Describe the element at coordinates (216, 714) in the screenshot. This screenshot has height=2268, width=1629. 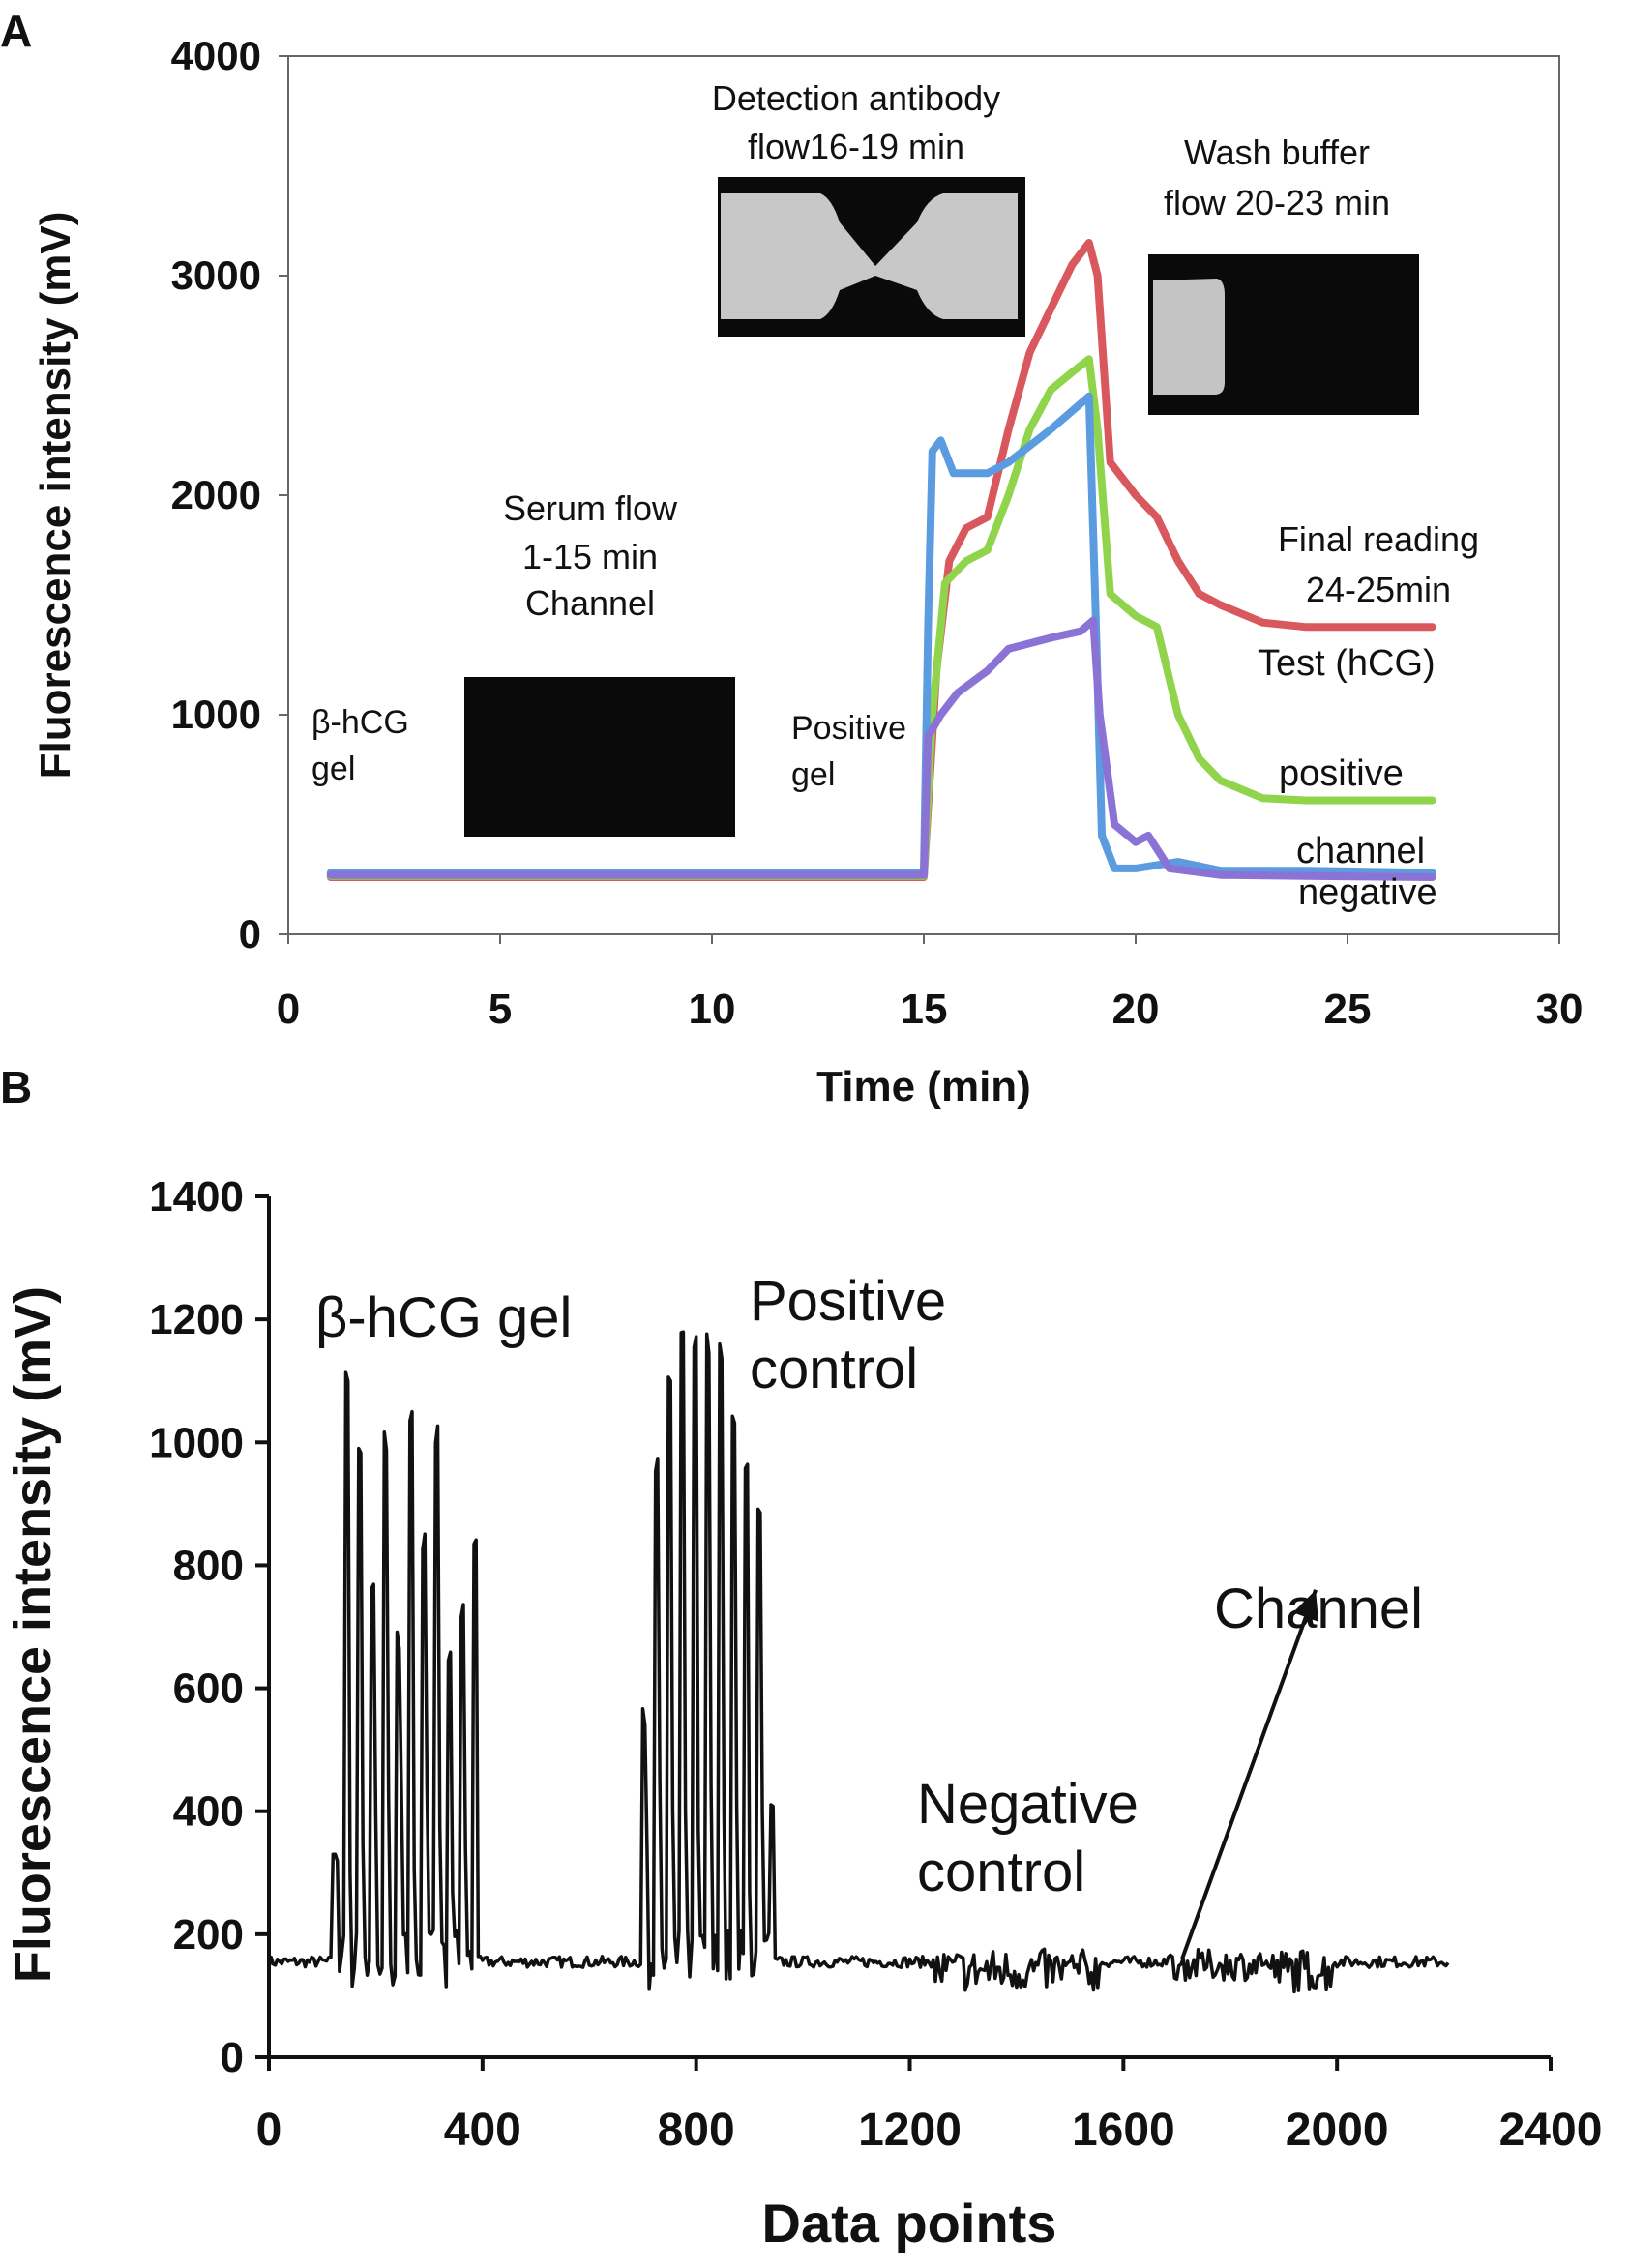
I see `chart-a-y-tick-label: 1000` at that location.